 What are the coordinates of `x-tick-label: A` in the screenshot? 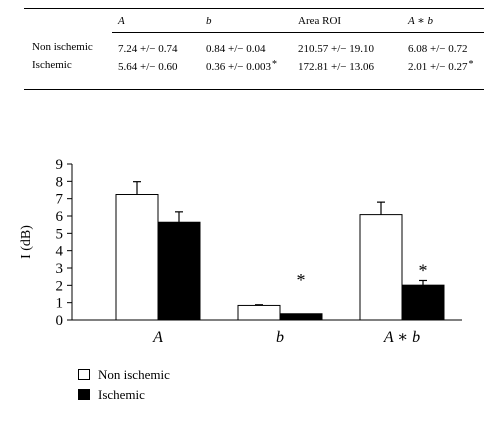 It's located at (157, 337).